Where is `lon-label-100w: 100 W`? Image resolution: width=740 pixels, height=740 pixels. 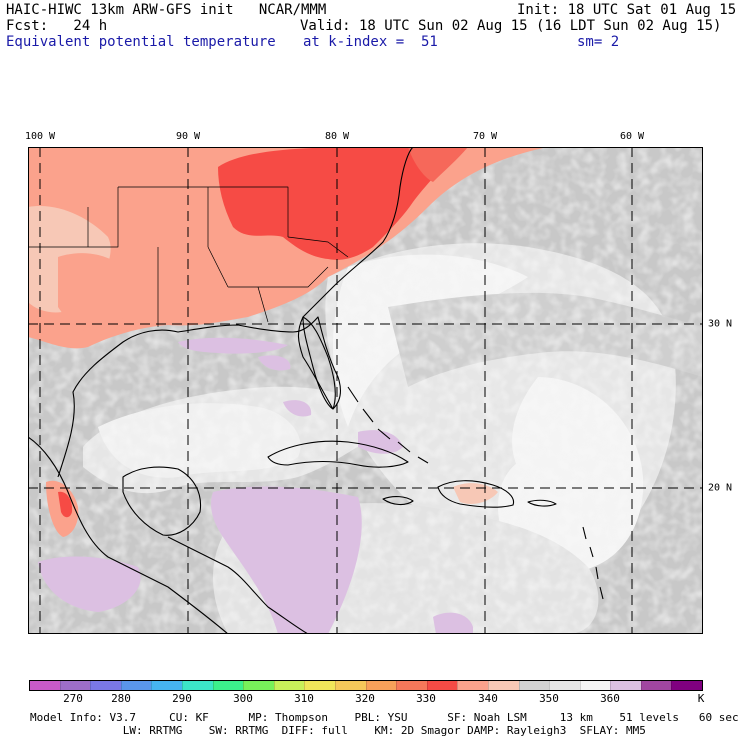 lon-label-100w: 100 W is located at coordinates (40, 136).